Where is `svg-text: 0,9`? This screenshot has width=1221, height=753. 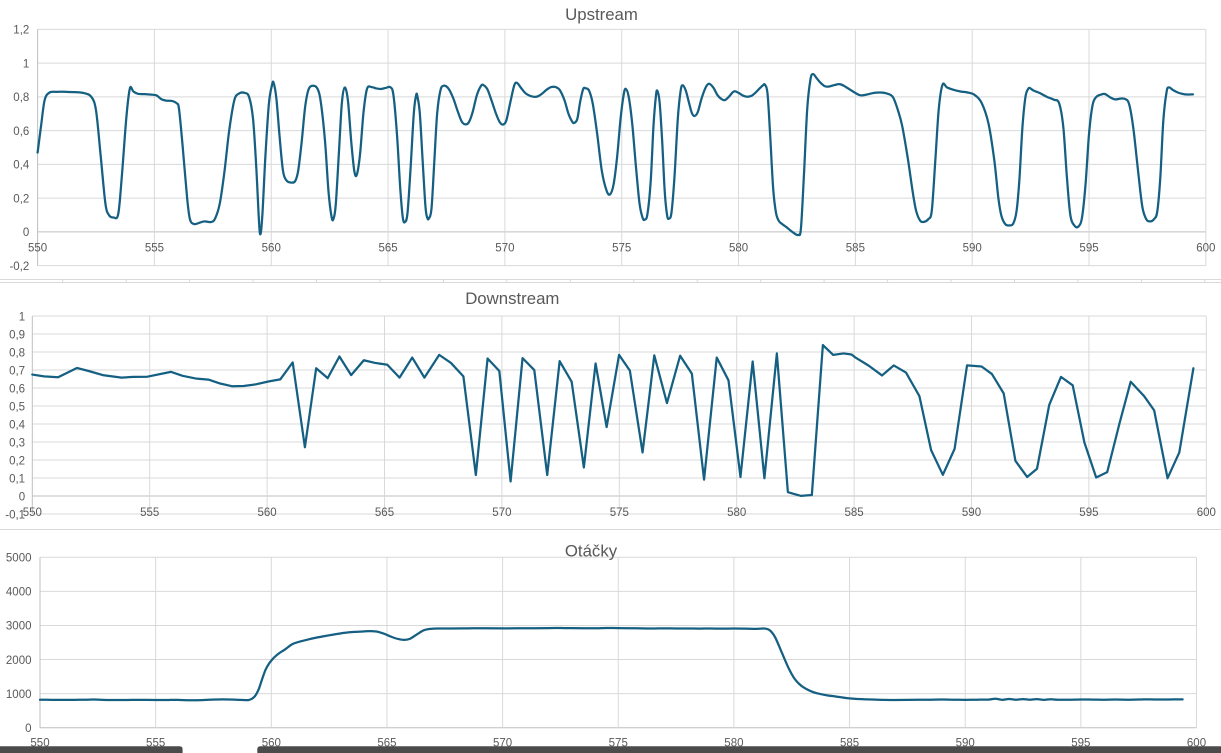 svg-text: 0,9 is located at coordinates (17, 335).